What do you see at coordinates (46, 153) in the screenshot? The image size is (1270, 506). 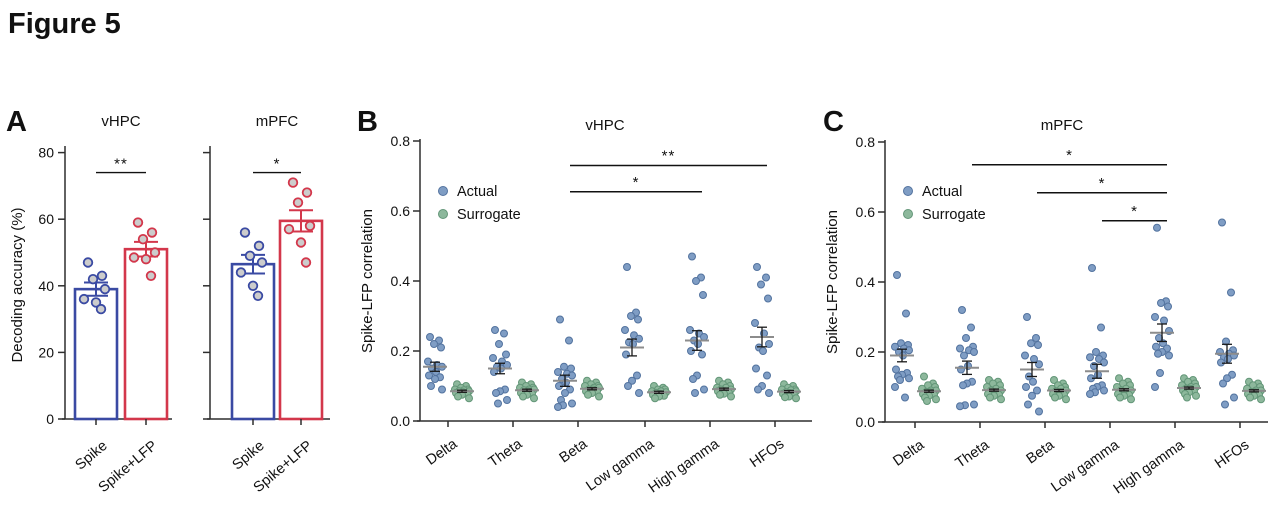 I see `y-tick-label: 80` at bounding box center [46, 153].